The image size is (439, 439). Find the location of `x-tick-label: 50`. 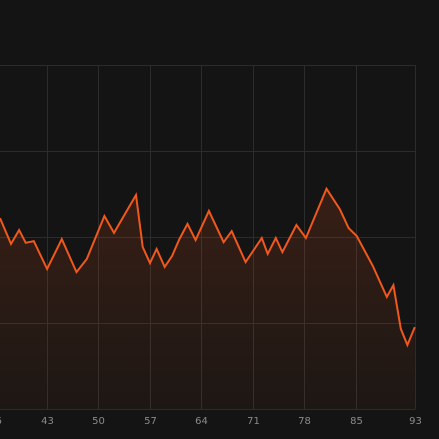

x-tick-label: 50 is located at coordinates (98, 421).